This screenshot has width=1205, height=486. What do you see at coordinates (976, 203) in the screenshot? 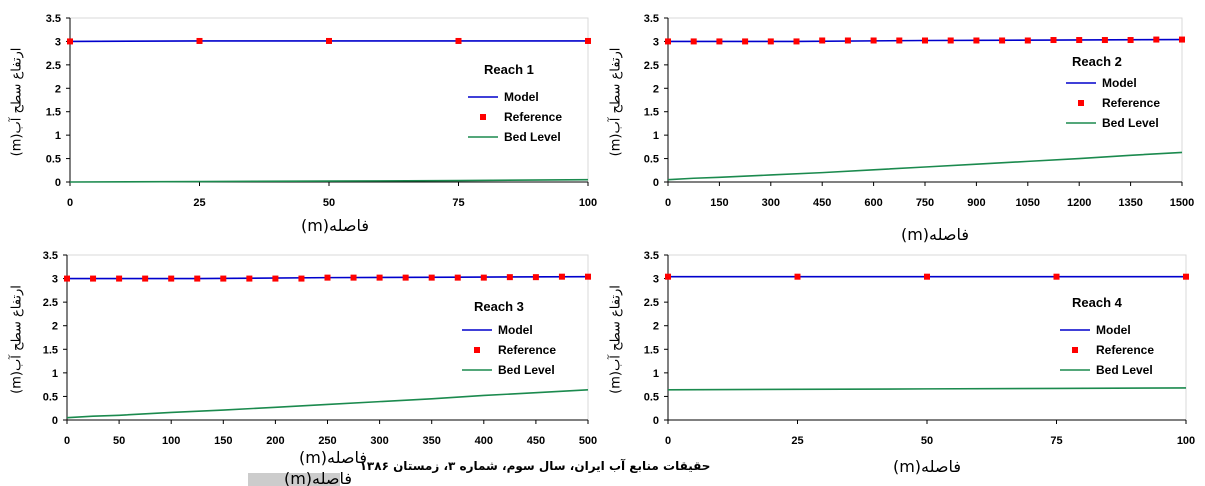
I see `x-tick-label: 900` at bounding box center [976, 203].